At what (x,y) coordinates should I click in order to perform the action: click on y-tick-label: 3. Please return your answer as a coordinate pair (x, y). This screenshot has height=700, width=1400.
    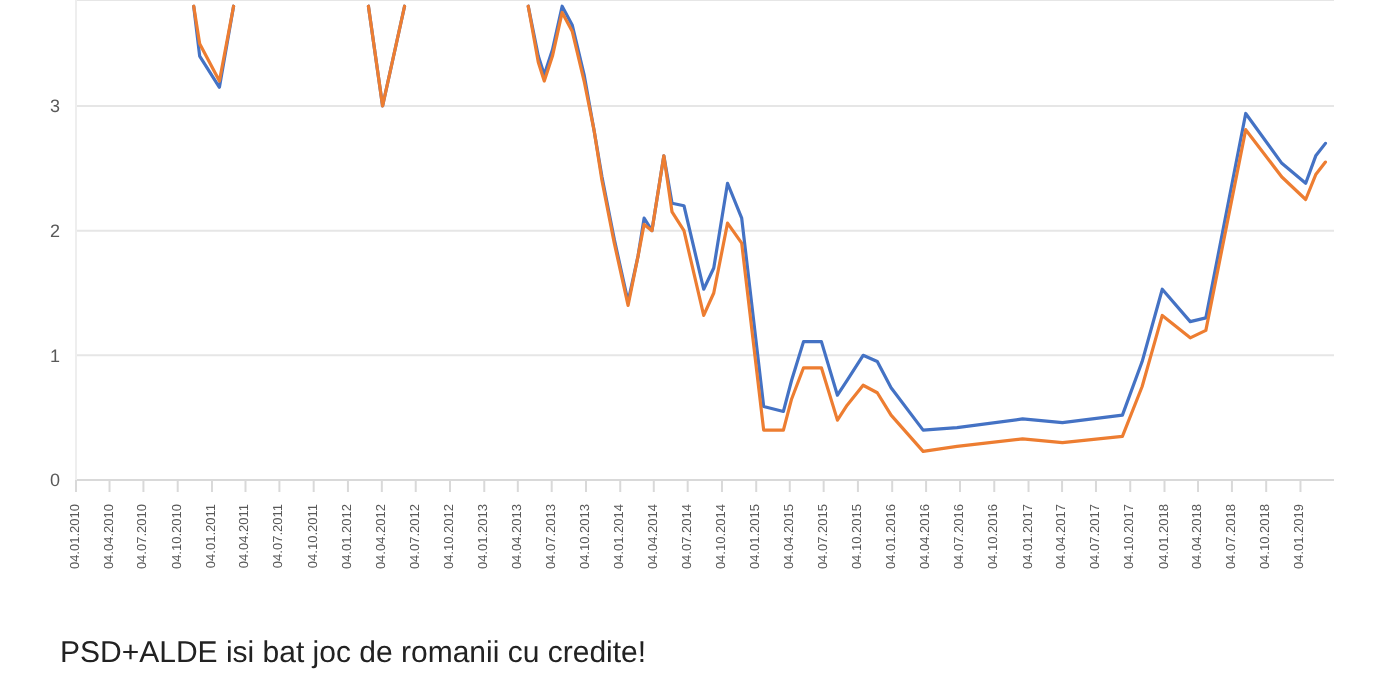
    Looking at the image, I should click on (54, 106).